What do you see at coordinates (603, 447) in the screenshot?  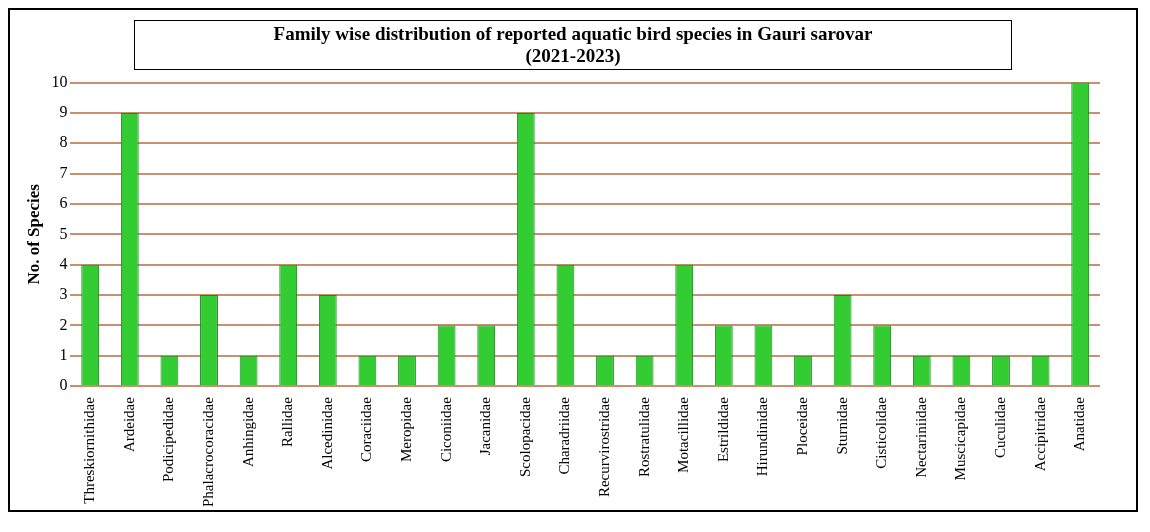 I see `x-tick-label: Recurvirostridae` at bounding box center [603, 447].